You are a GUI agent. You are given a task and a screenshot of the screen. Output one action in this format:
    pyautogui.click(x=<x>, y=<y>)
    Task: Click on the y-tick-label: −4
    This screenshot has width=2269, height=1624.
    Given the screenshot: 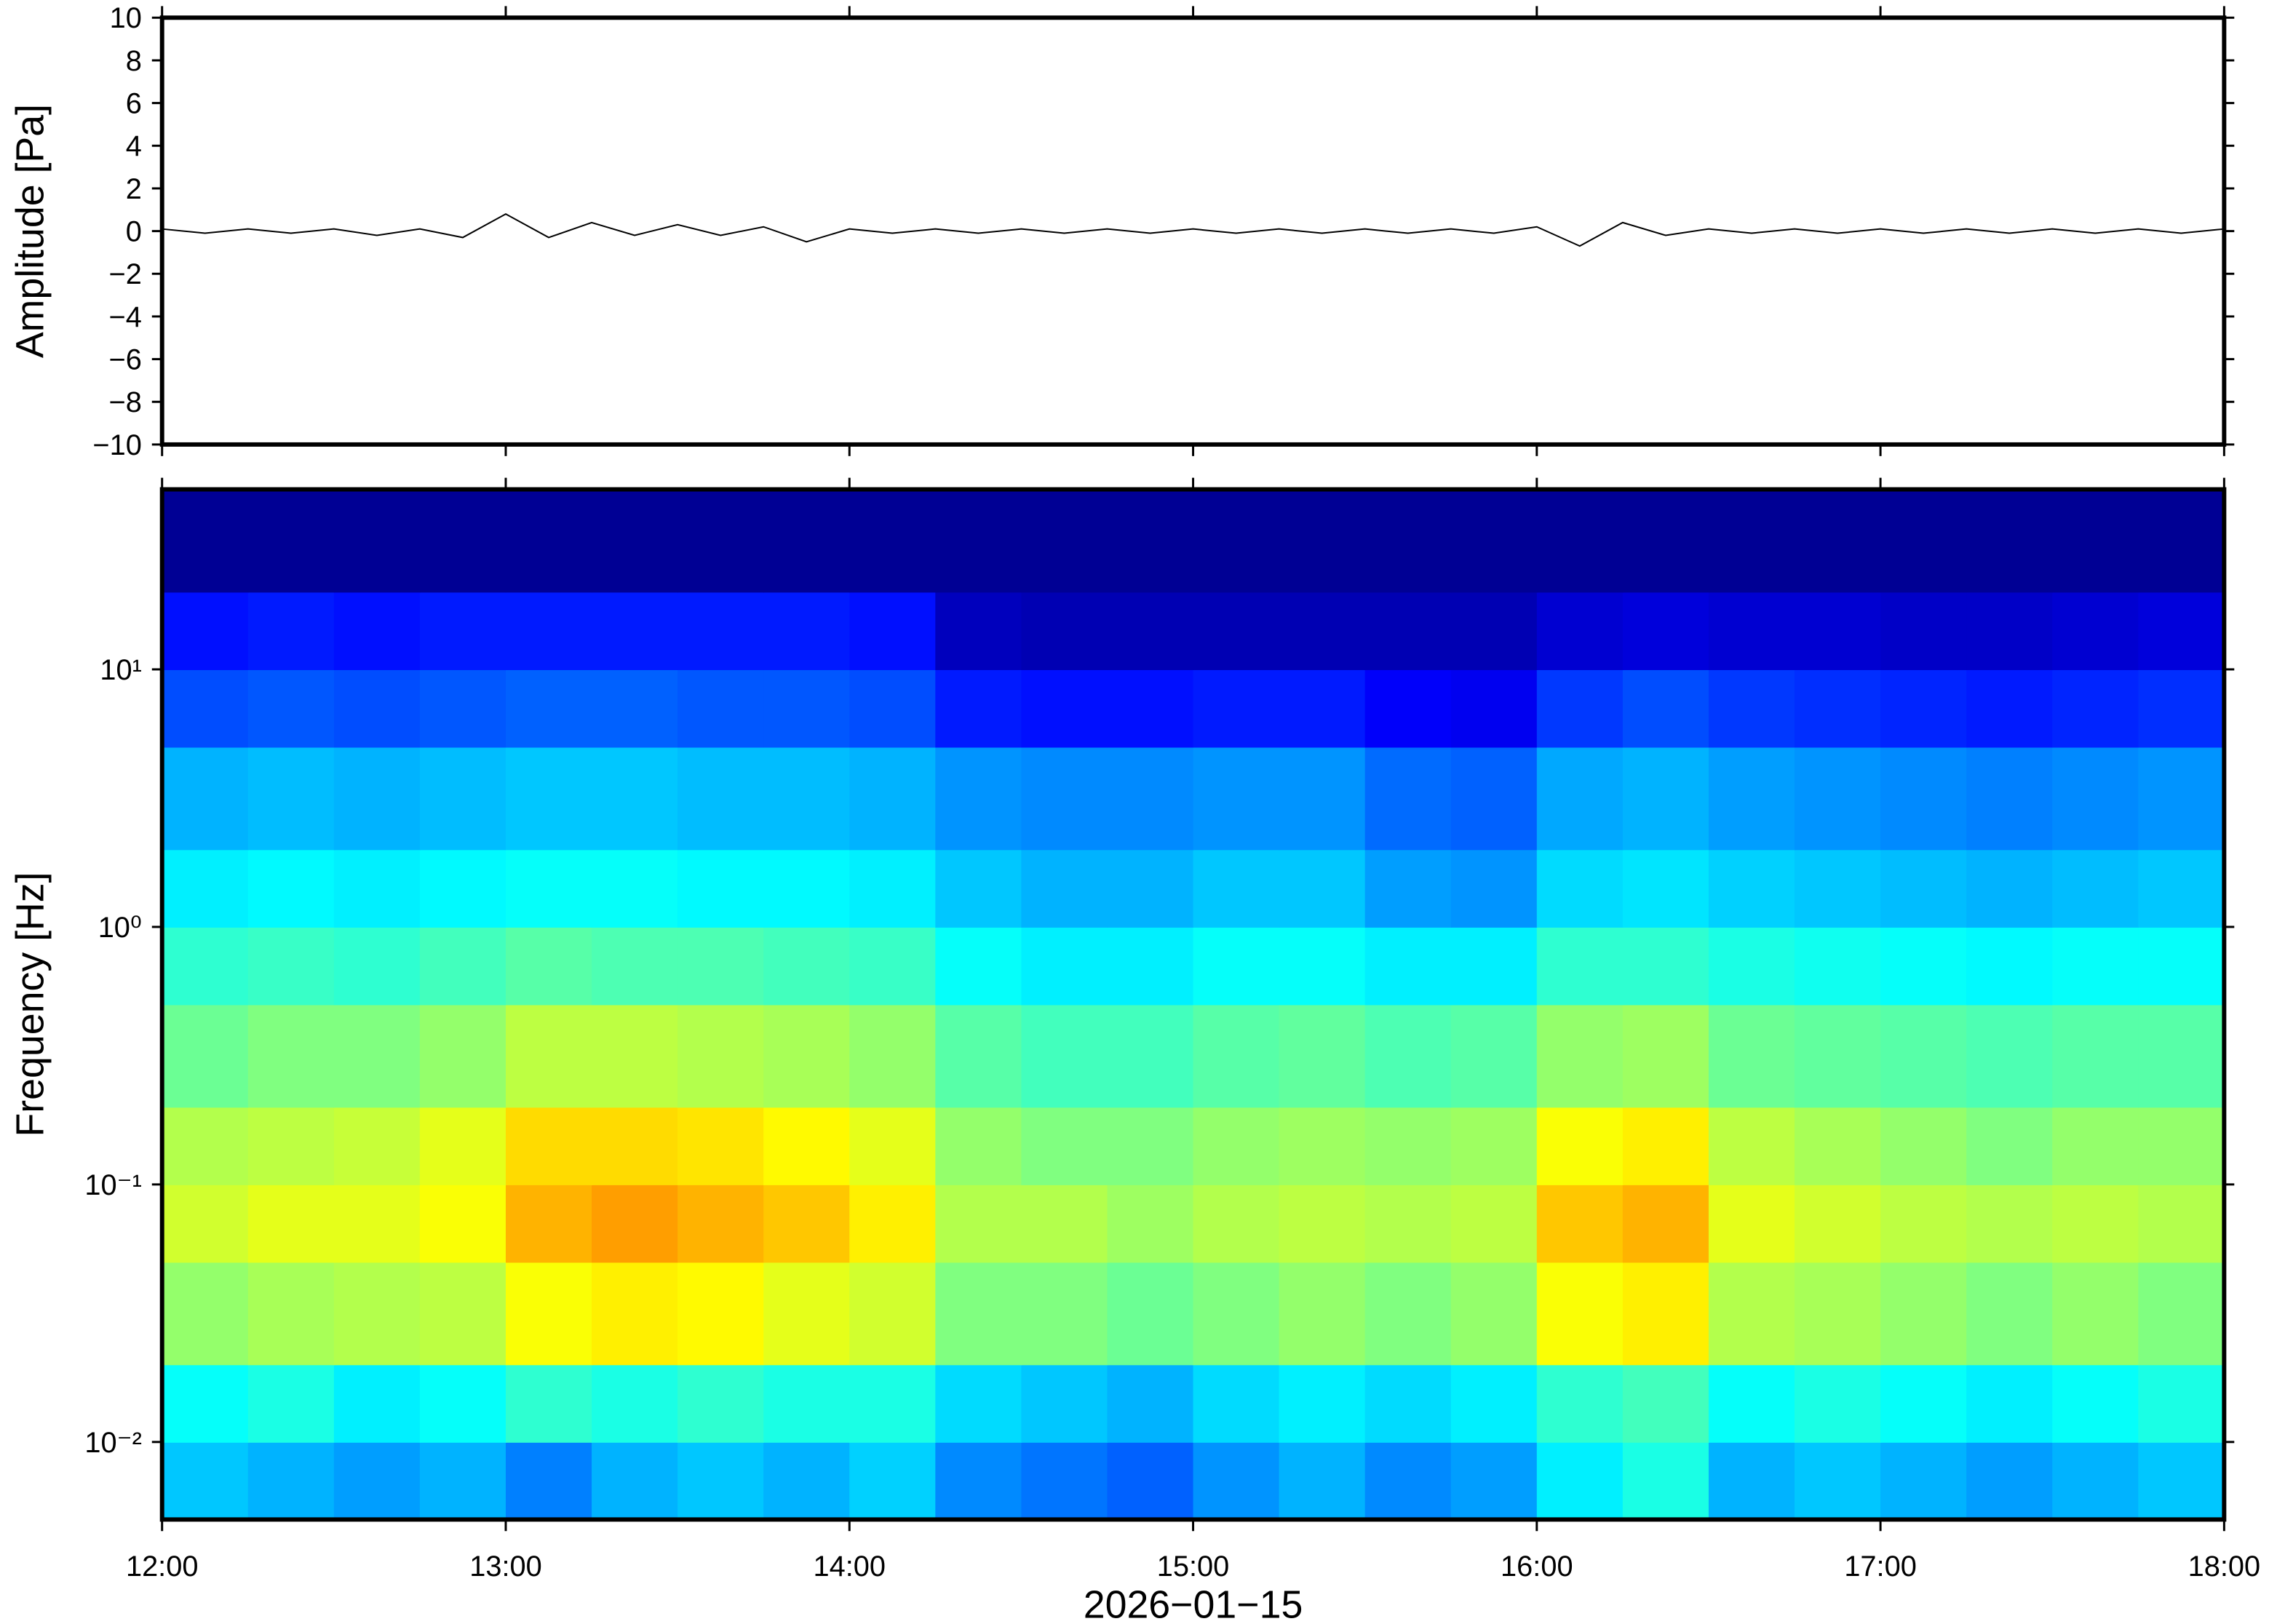 What is the action you would take?
    pyautogui.click(x=126, y=317)
    